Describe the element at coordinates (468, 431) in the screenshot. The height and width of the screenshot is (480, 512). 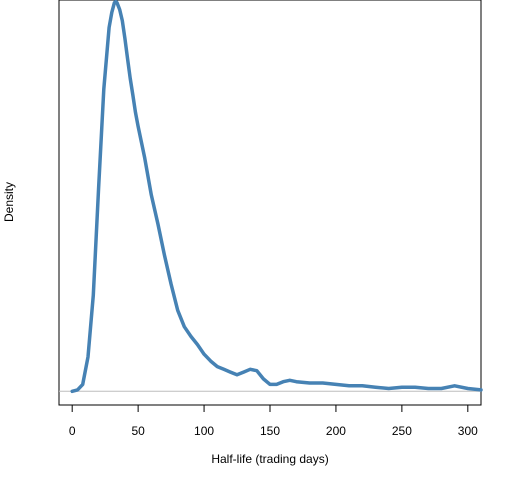
I see `x-tick-label-300: 300` at that location.